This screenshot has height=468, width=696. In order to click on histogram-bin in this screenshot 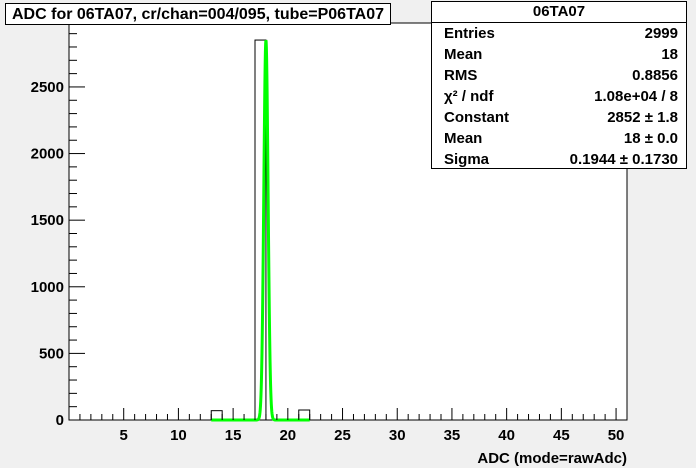, I will do `click(260, 230)`.